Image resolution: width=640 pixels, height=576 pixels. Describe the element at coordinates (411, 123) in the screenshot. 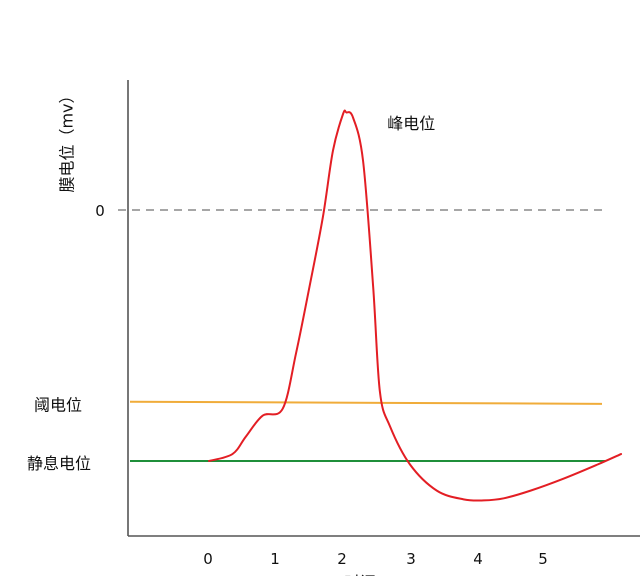

I see `peak-potential-label: 峰电位` at that location.